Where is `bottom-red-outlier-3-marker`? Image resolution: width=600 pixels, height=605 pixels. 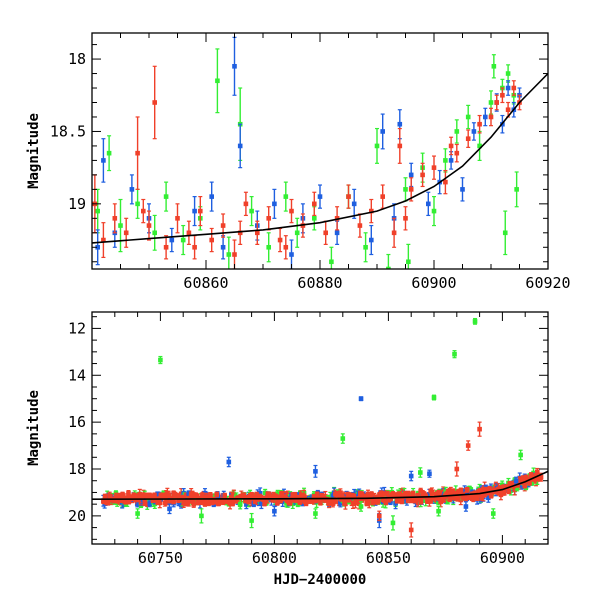
bottom-red-outlier-3-marker is located at coordinates (479, 429).